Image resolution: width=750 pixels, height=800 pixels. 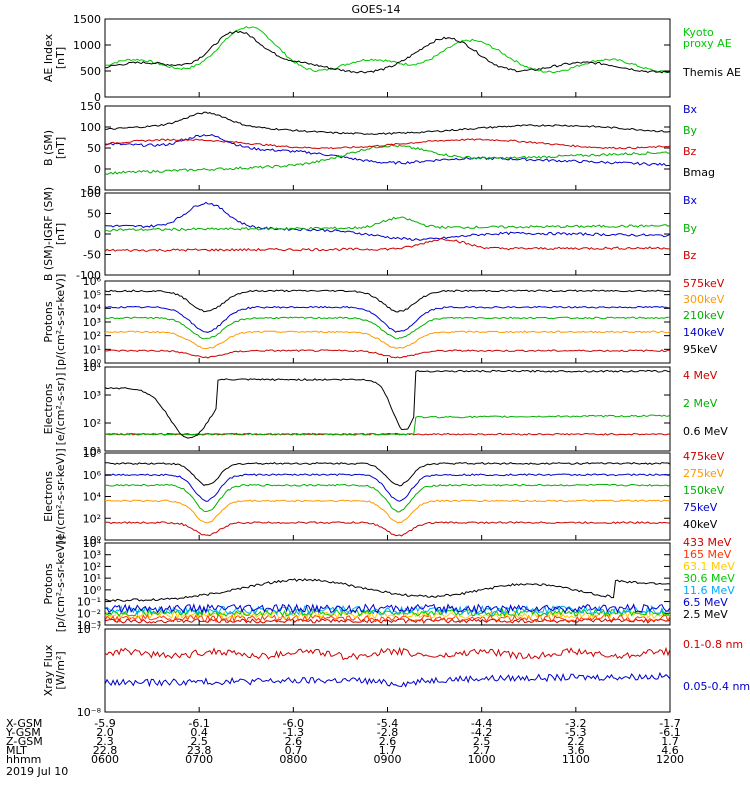 What do you see at coordinates (105, 741) in the screenshot?
I see `x-axis-value: 2.3` at bounding box center [105, 741].